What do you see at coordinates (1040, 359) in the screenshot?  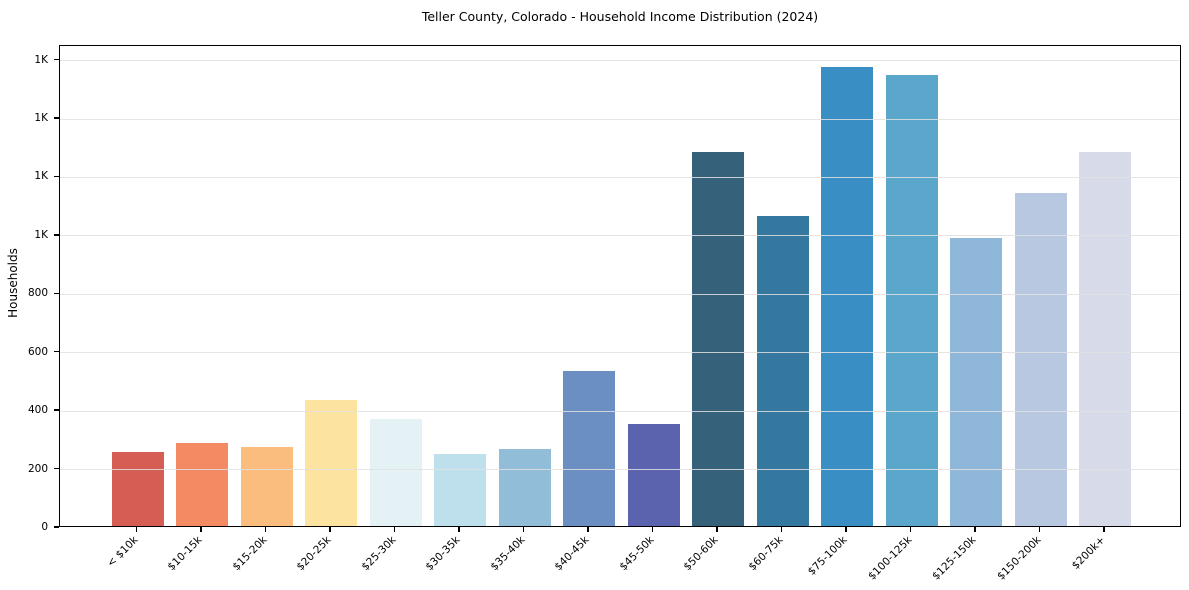 I see `bar-150-200k` at bounding box center [1040, 359].